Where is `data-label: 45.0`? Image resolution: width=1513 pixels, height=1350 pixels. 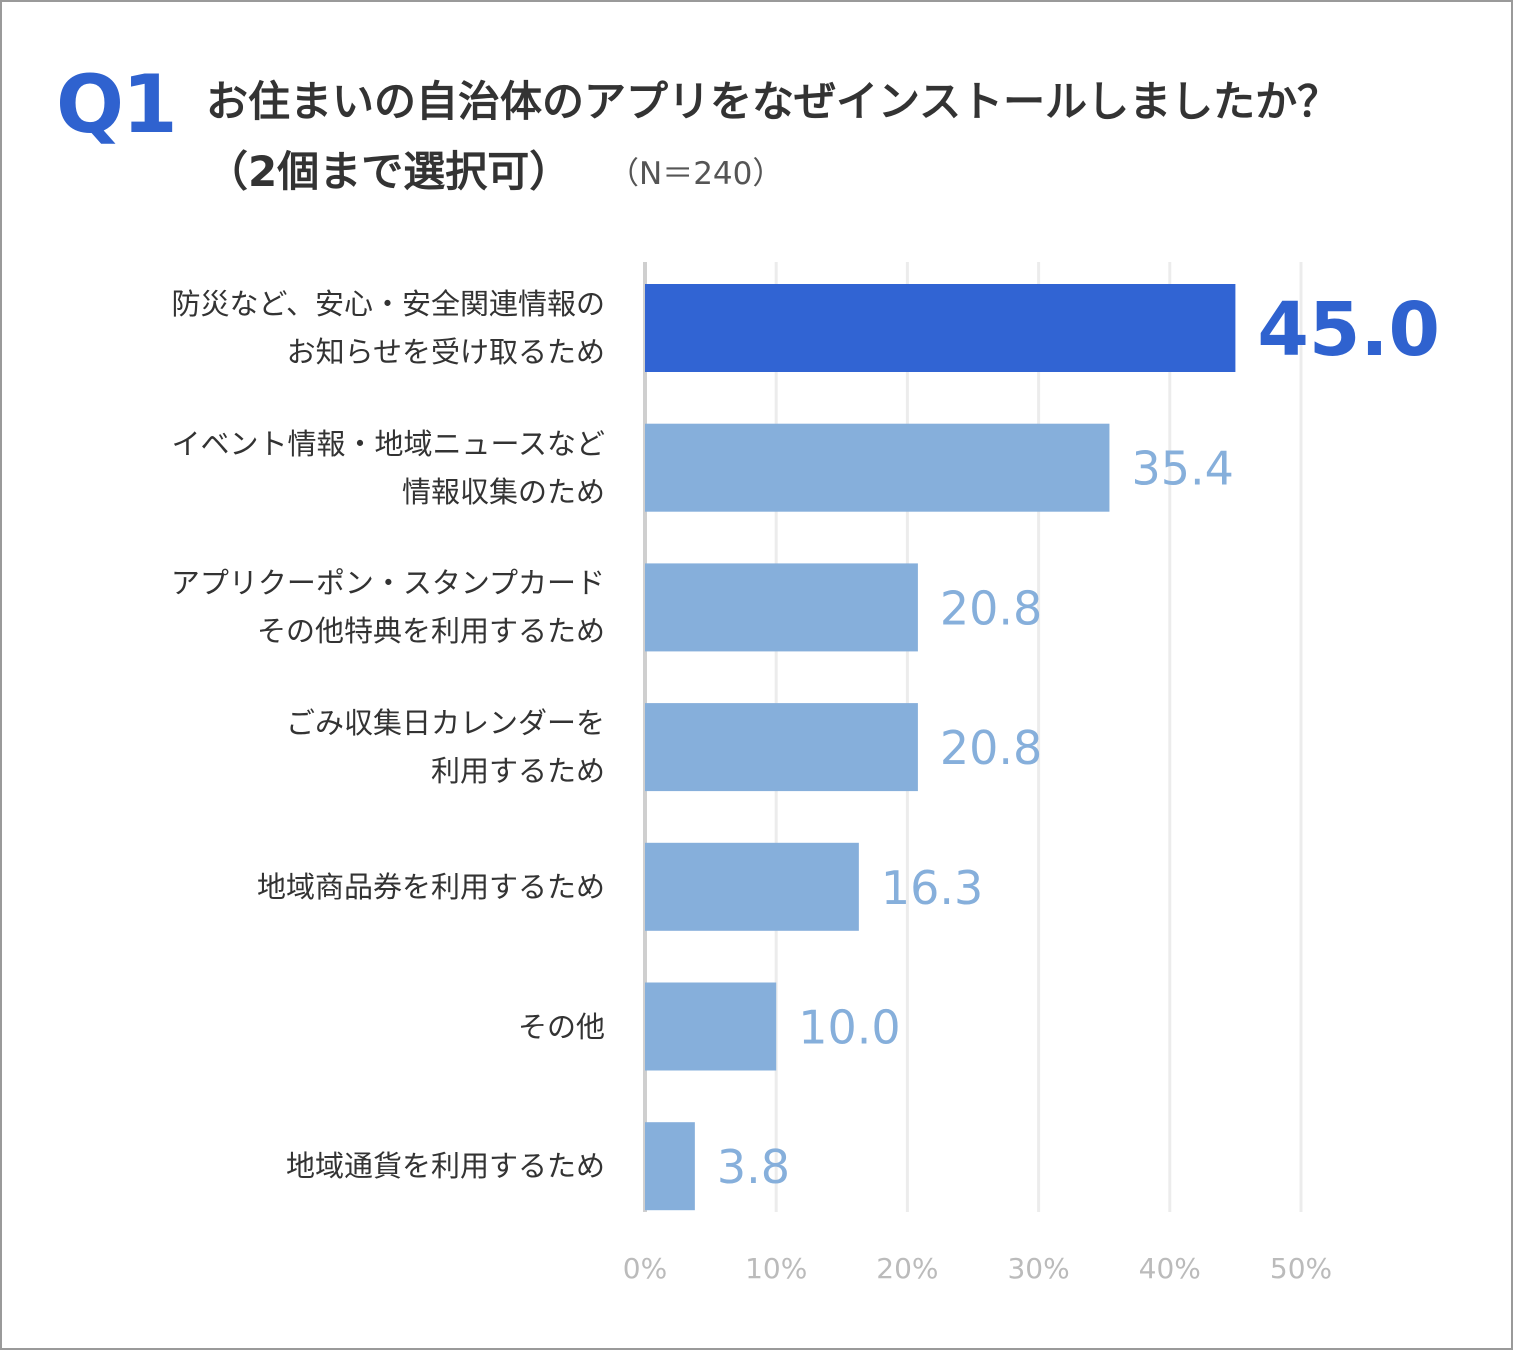
data-label: 45.0 is located at coordinates (1348, 330).